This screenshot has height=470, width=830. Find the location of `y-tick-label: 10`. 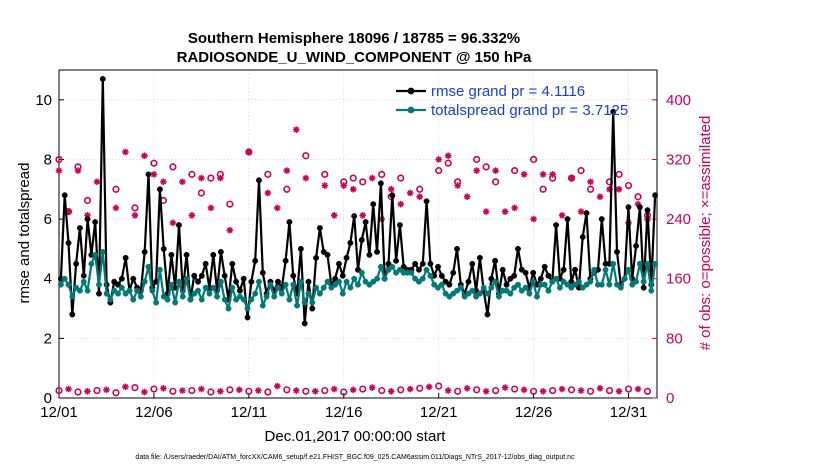

y-tick-label: 10 is located at coordinates (43, 100).